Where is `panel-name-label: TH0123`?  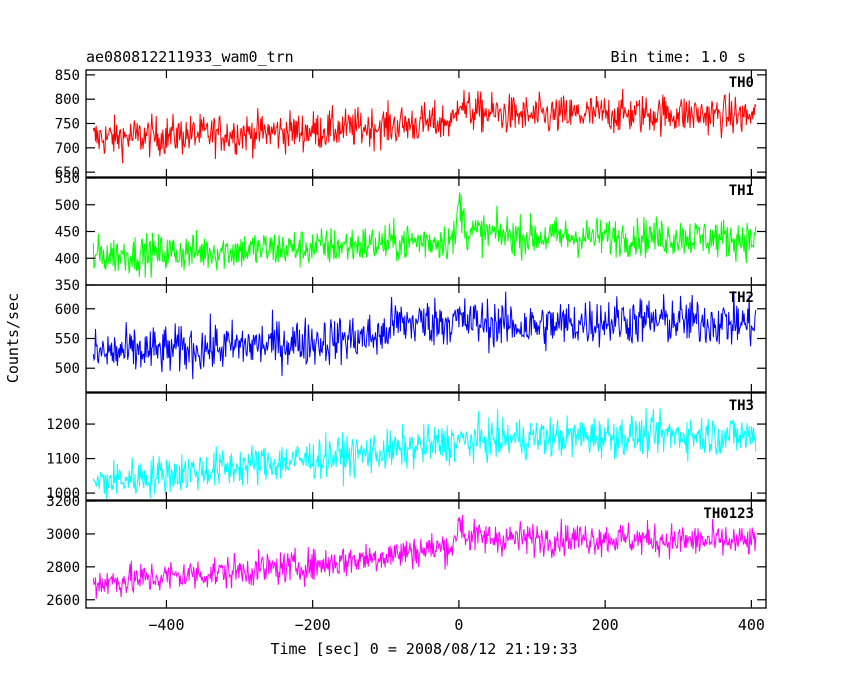 panel-name-label: TH0123 is located at coordinates (728, 514).